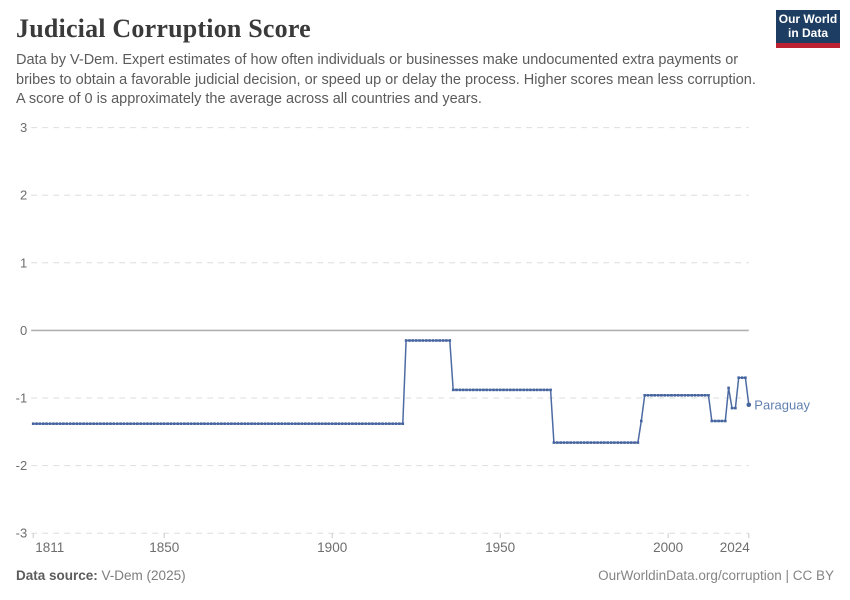 The height and width of the screenshot is (600, 850). I want to click on svg-text: -2, so click(22, 465).